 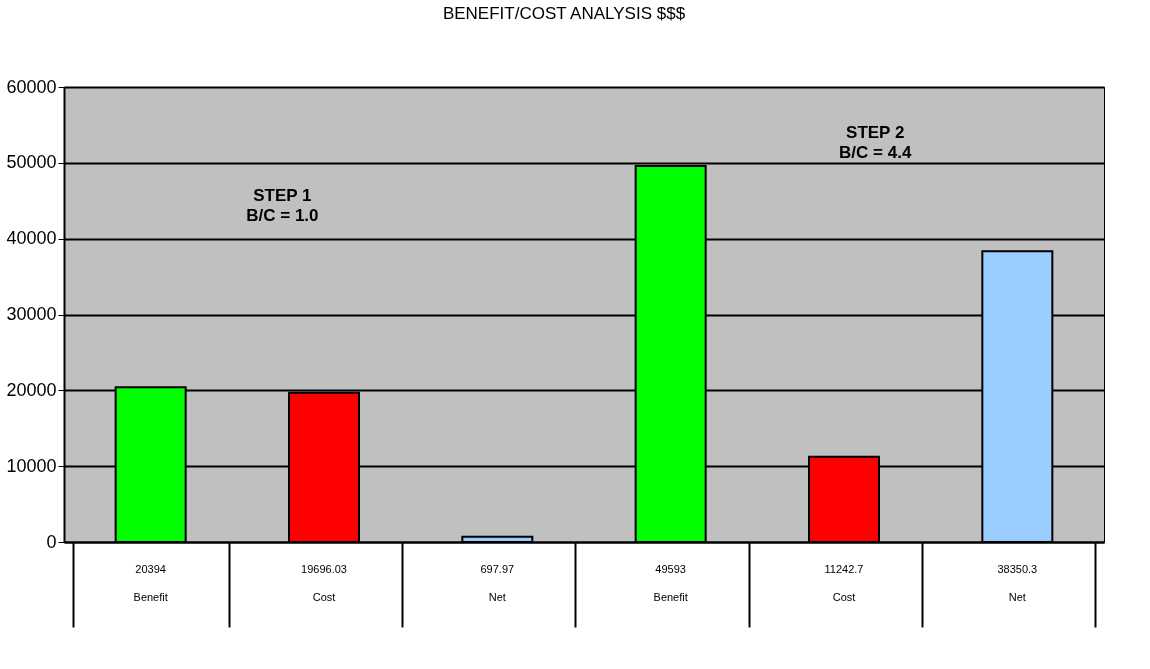 What do you see at coordinates (31, 86) in the screenshot?
I see `y-tick-label: 60000` at bounding box center [31, 86].